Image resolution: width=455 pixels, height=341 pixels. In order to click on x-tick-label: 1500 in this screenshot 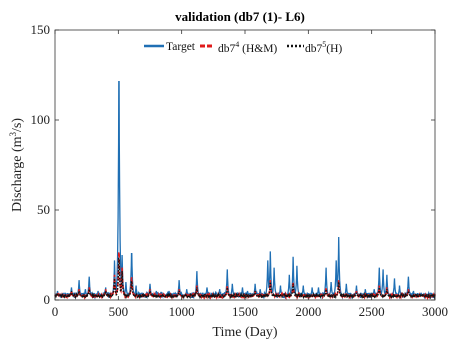, I will do `click(245, 311)`.